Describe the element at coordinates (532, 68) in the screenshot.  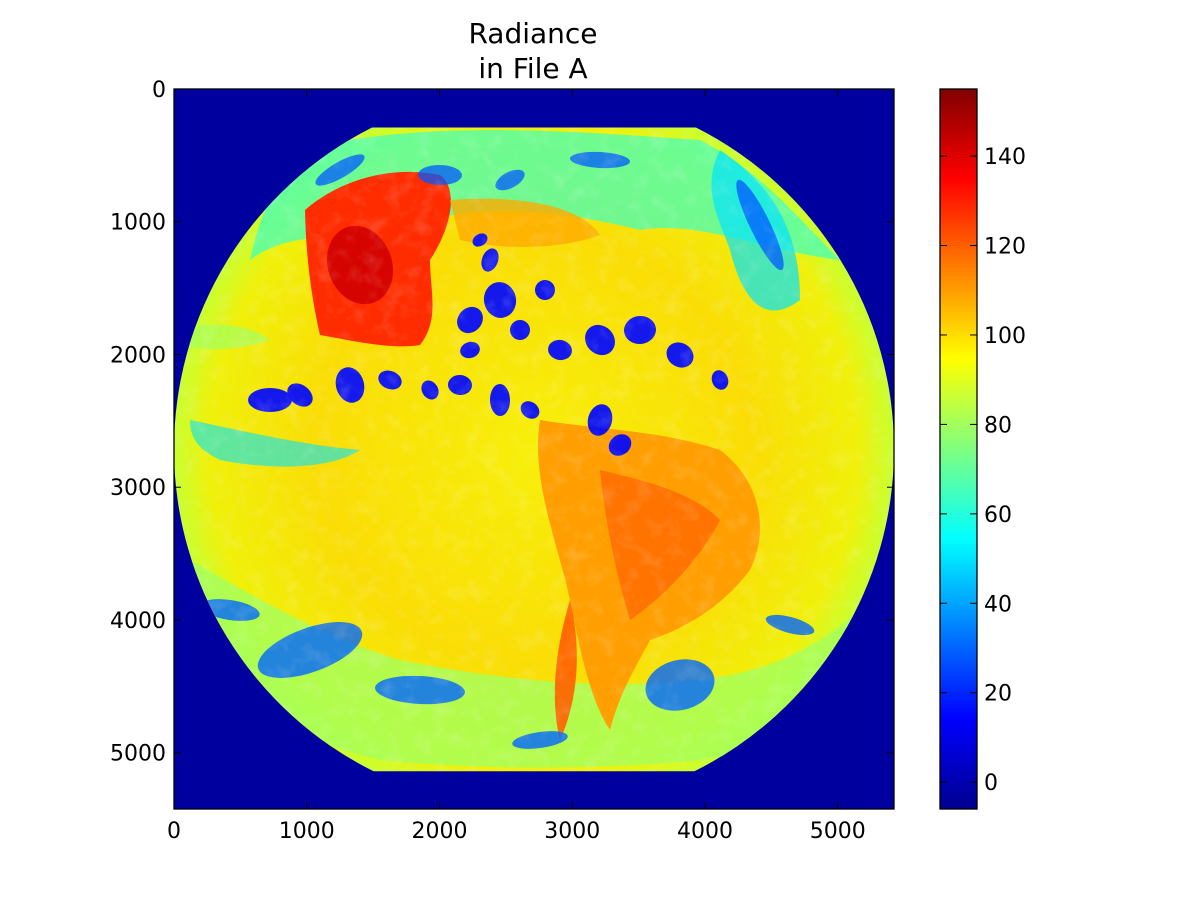
I see `chart-title-line-2: in File A` at that location.